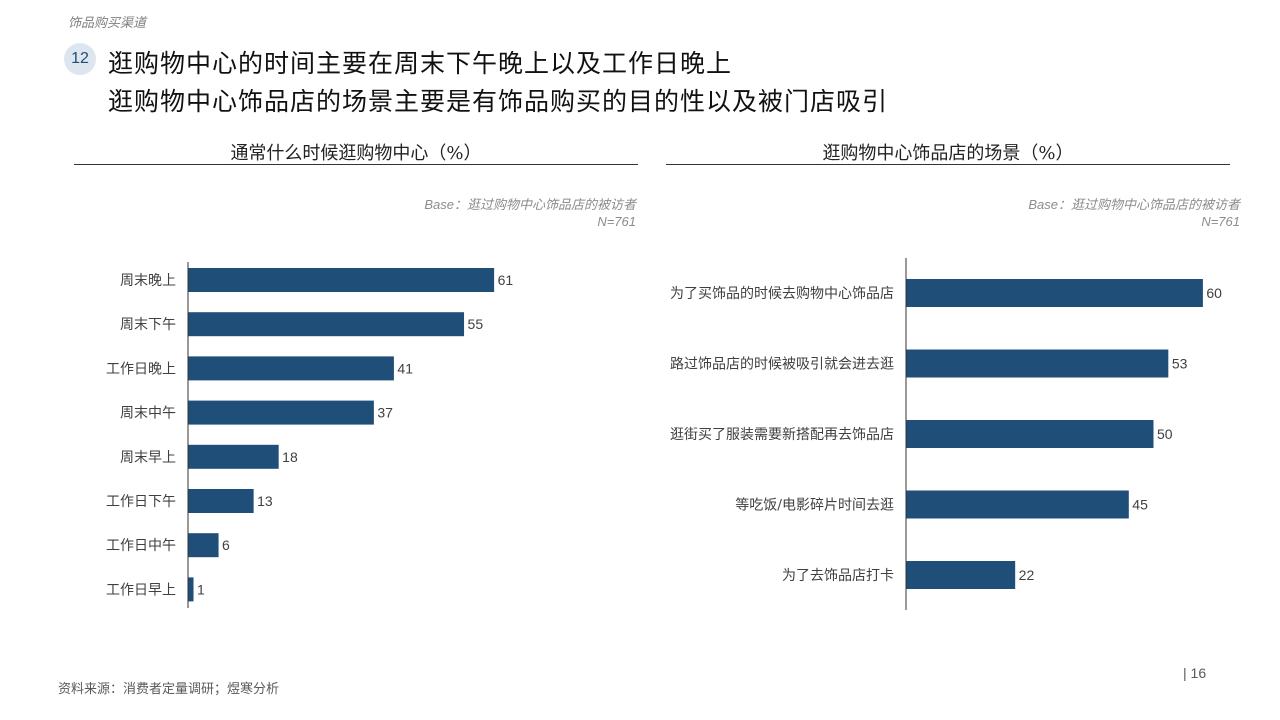  What do you see at coordinates (1165, 434) in the screenshot?
I see `right-value-label: 50` at bounding box center [1165, 434].